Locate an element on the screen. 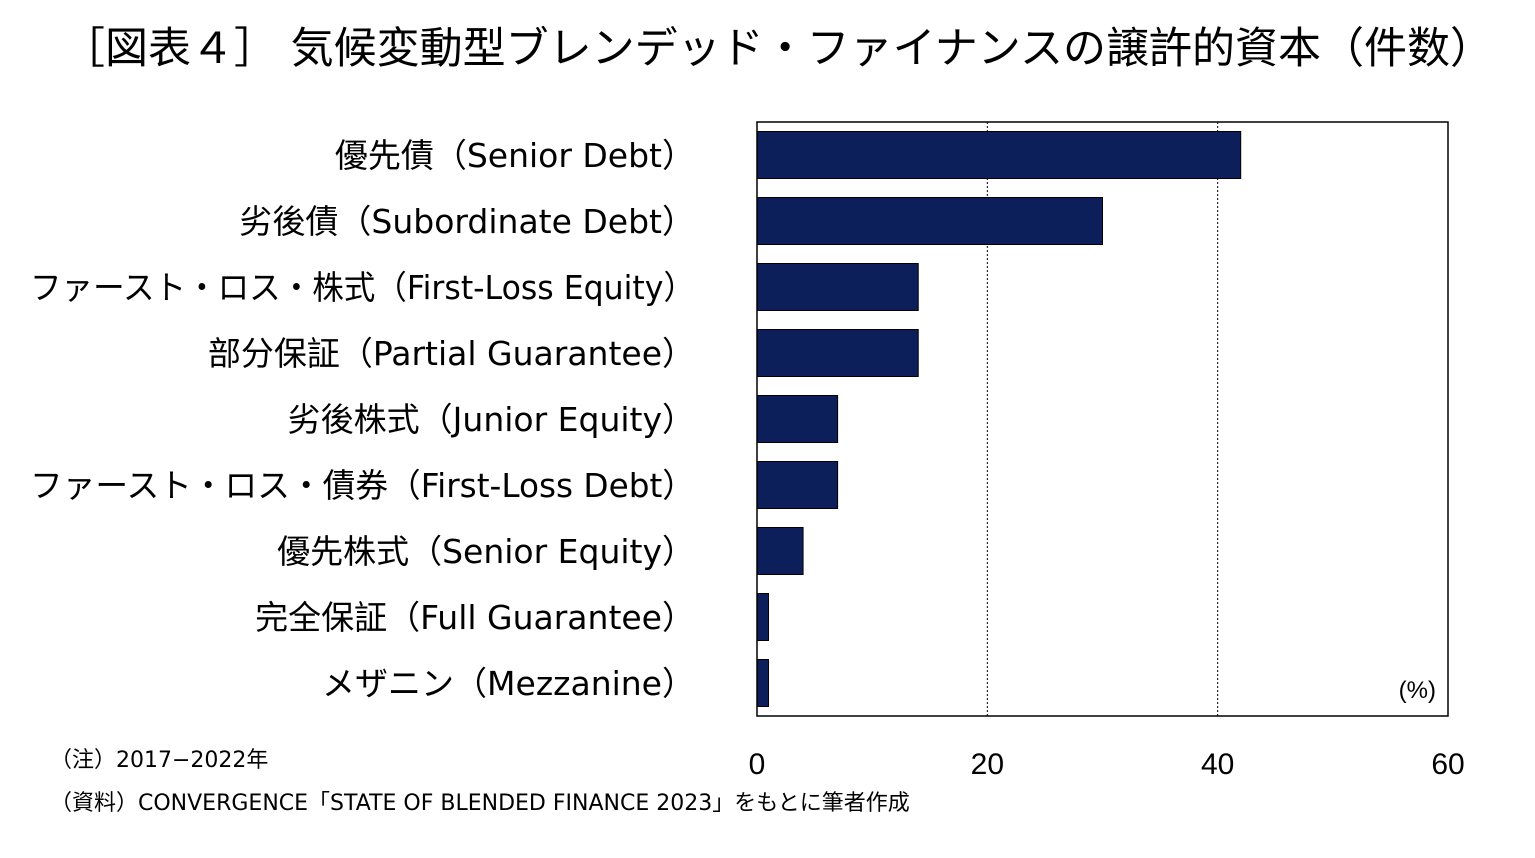 Image resolution: width=1535 pixels, height=858 pixels. category-label: 優先株式（Senior Equity） is located at coordinates (486, 551).